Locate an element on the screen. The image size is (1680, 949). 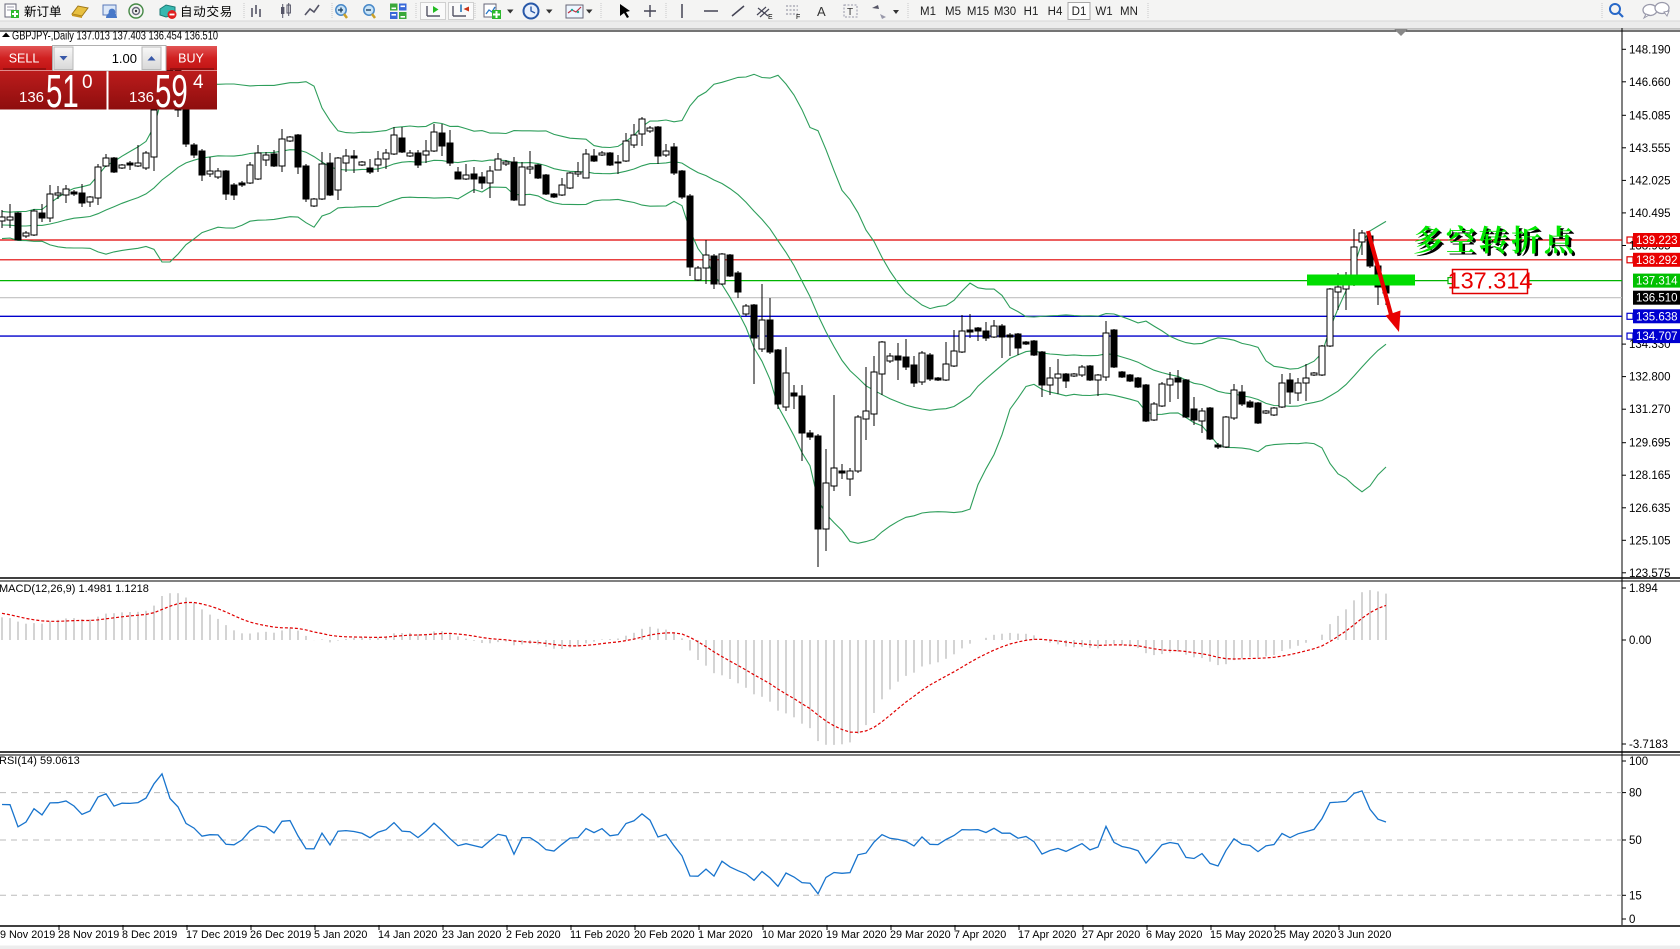
svg-text: 143.555 is located at coordinates (1650, 149).